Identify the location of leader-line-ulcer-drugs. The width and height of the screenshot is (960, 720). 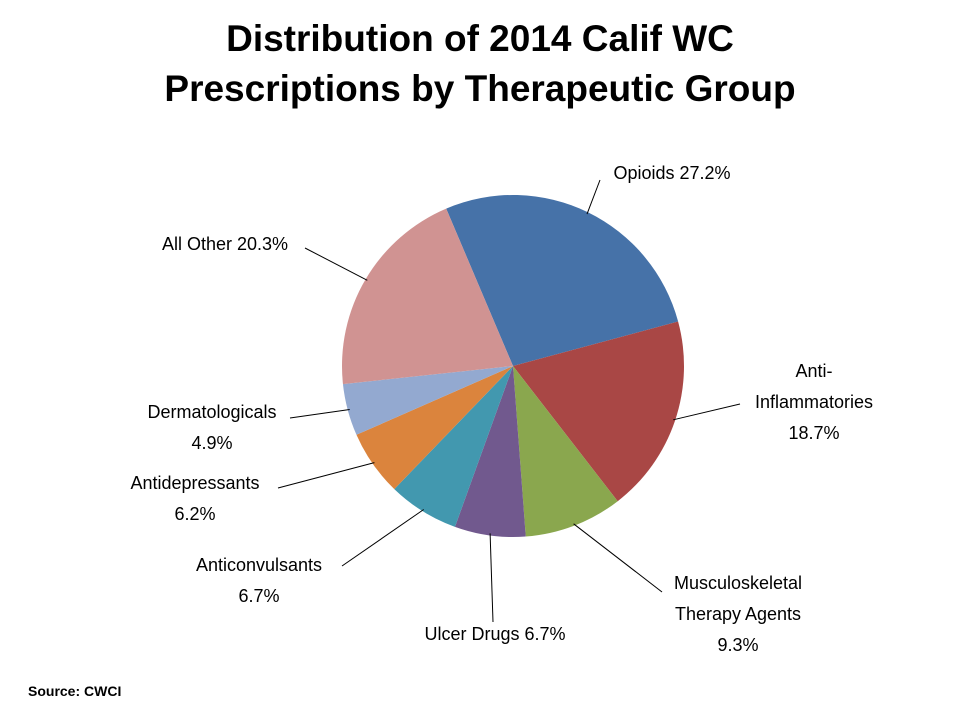
(491, 578).